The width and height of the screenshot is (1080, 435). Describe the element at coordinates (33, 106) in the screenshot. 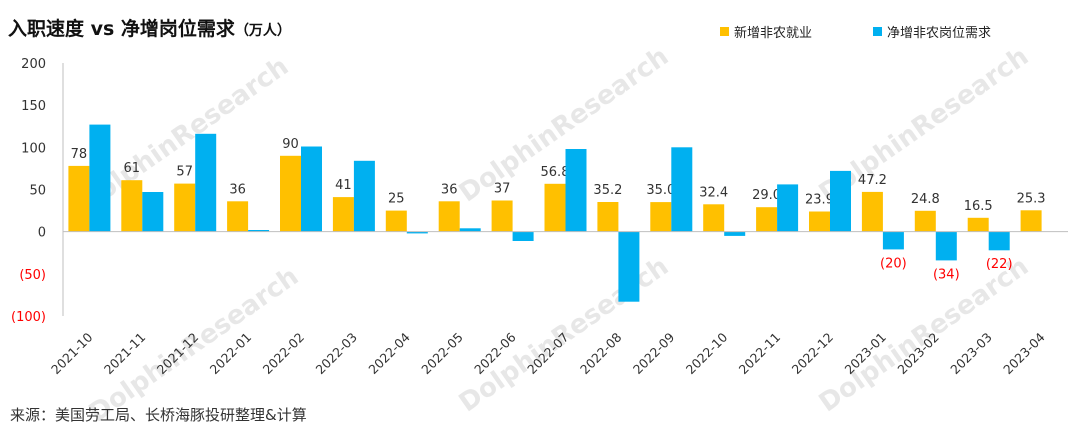

I see `y-tick-label: 150` at that location.